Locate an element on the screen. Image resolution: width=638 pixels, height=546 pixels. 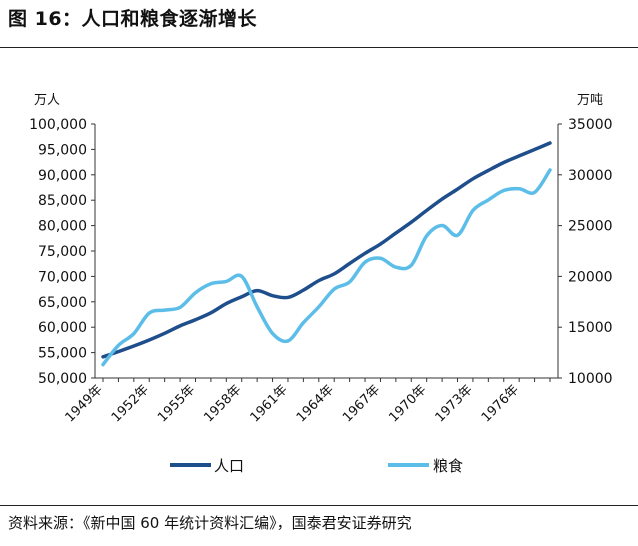
x-tick-label: 1949年 is located at coordinates (84, 403).